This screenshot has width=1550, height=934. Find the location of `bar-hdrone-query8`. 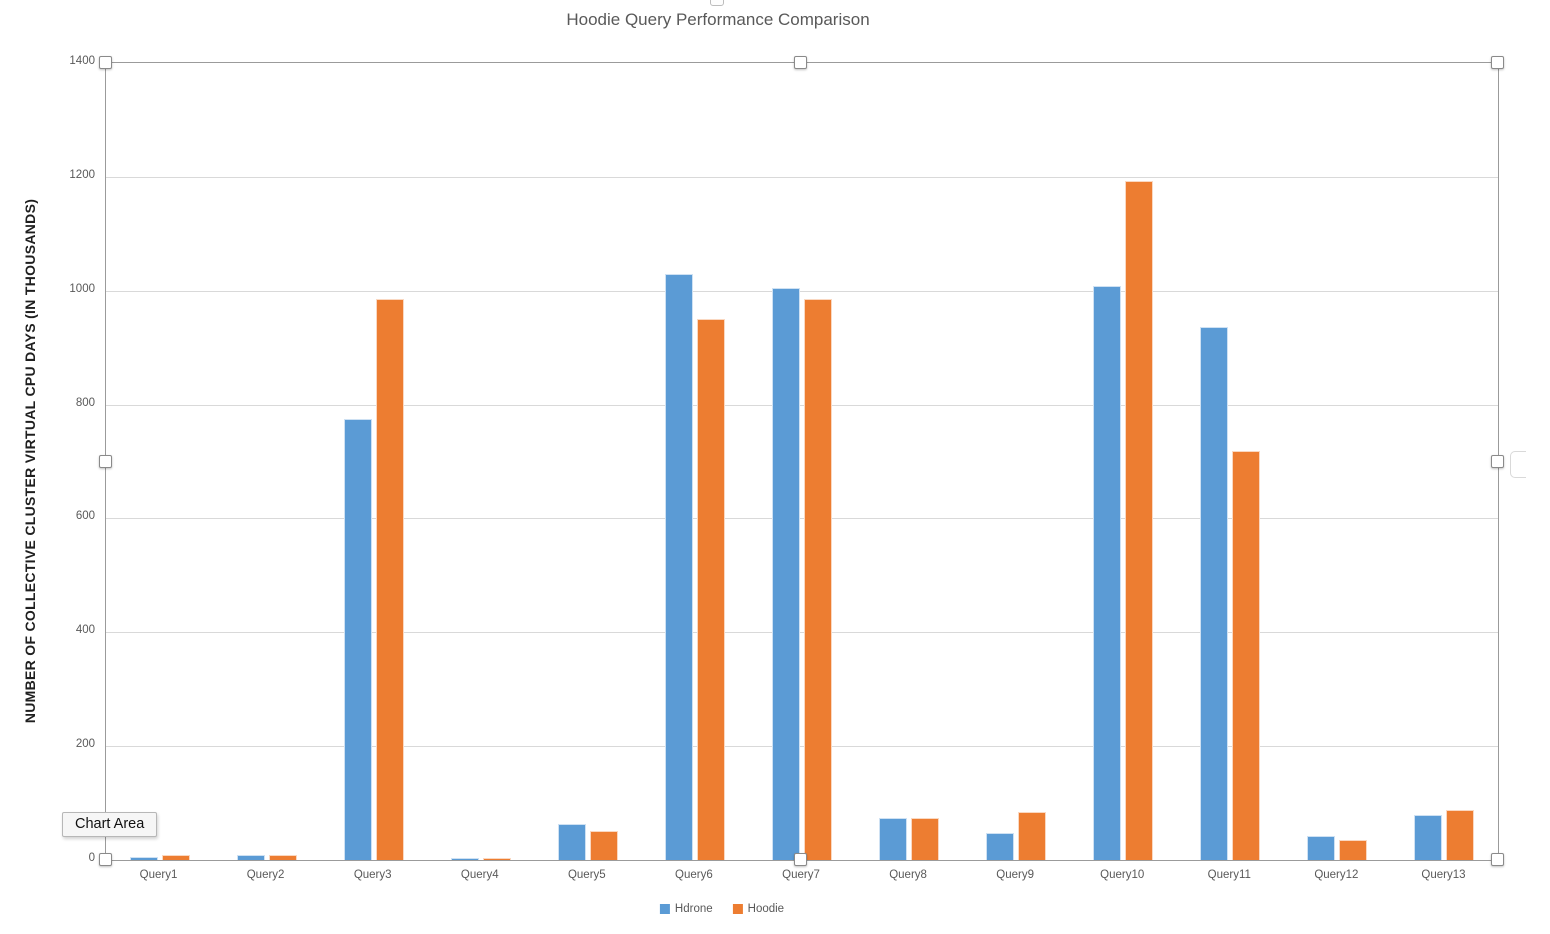

bar-hdrone-query8 is located at coordinates (893, 838).